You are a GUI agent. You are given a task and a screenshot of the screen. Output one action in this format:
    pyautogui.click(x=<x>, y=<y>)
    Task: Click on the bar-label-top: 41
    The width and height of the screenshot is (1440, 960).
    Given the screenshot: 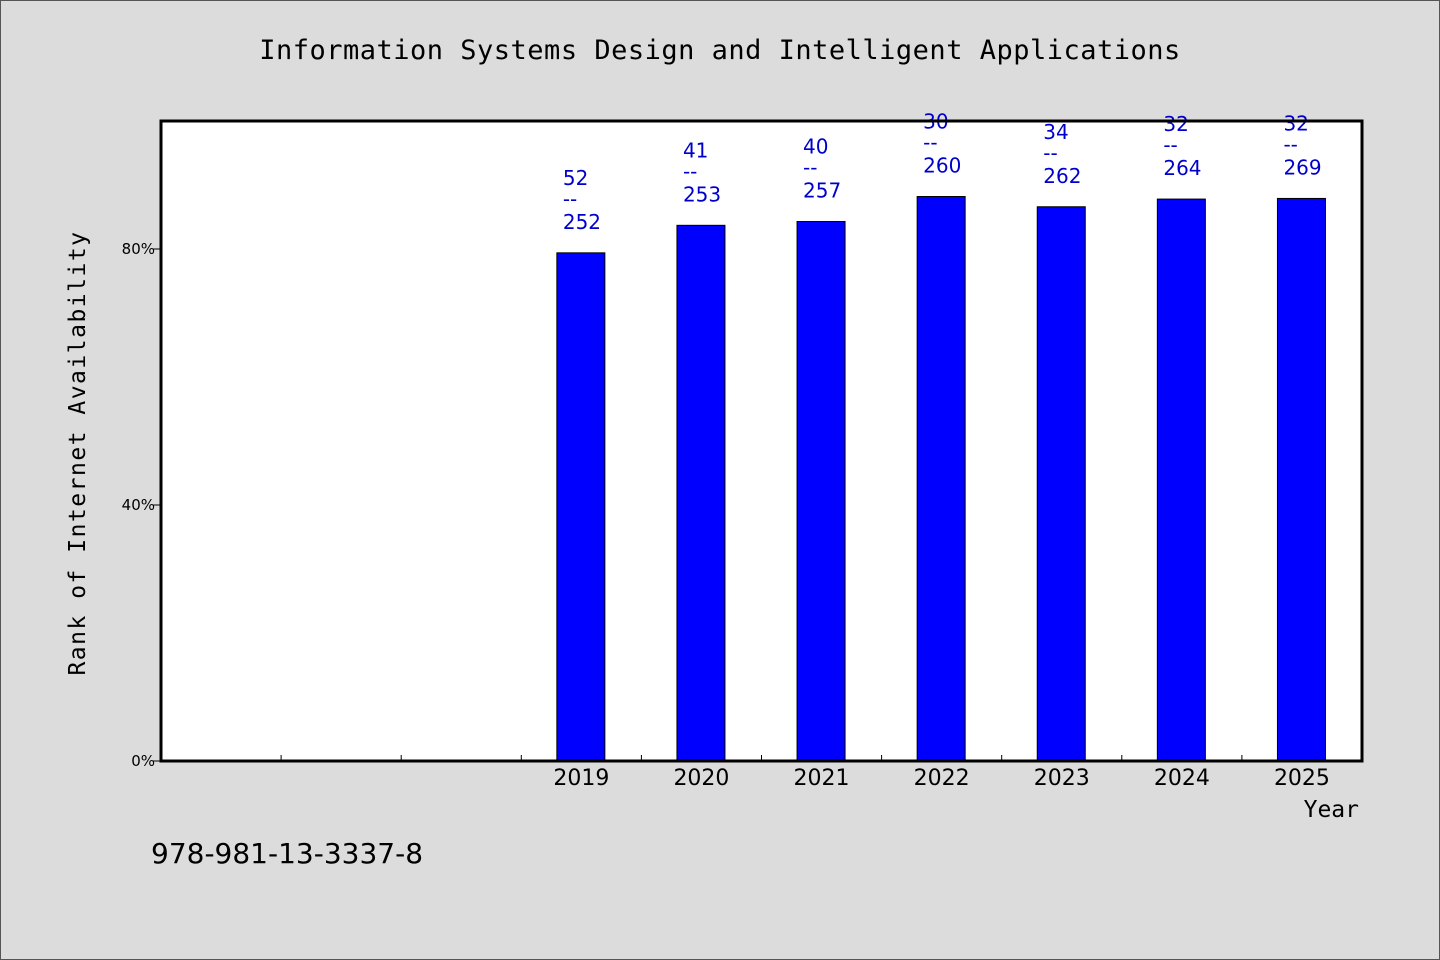 What is the action you would take?
    pyautogui.click(x=695, y=150)
    